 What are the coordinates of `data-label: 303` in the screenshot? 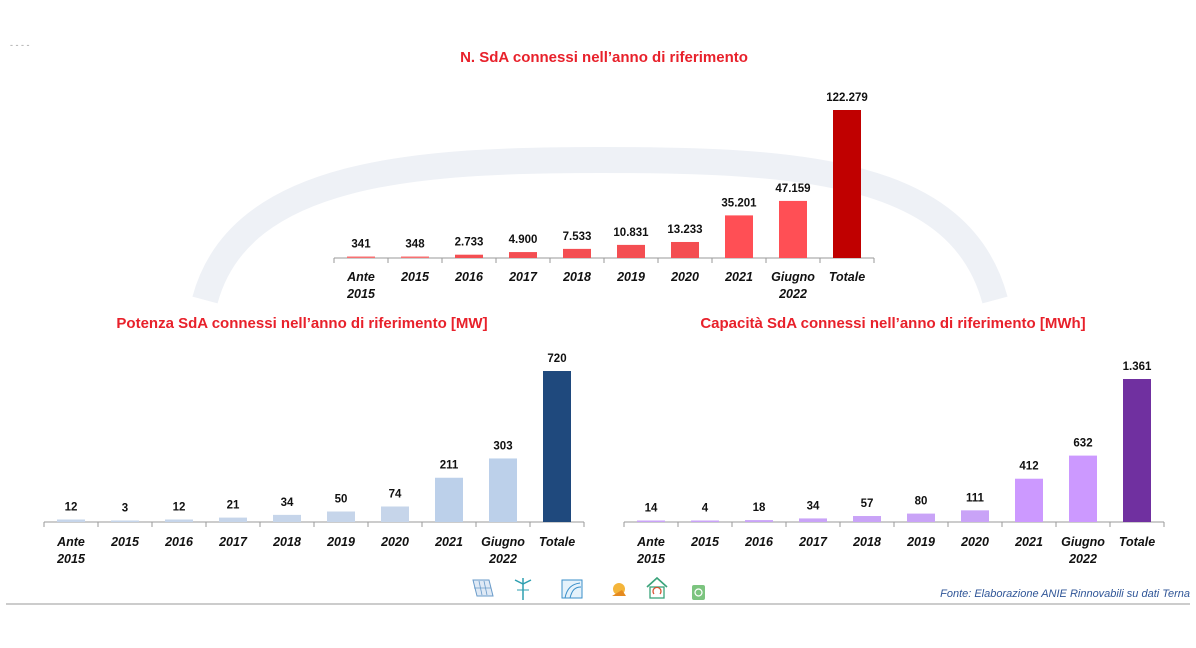 It's located at (502, 446).